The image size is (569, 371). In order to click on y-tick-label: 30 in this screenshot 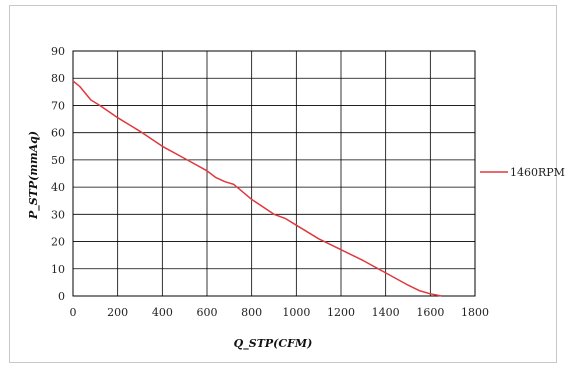, I will do `click(58, 214)`.